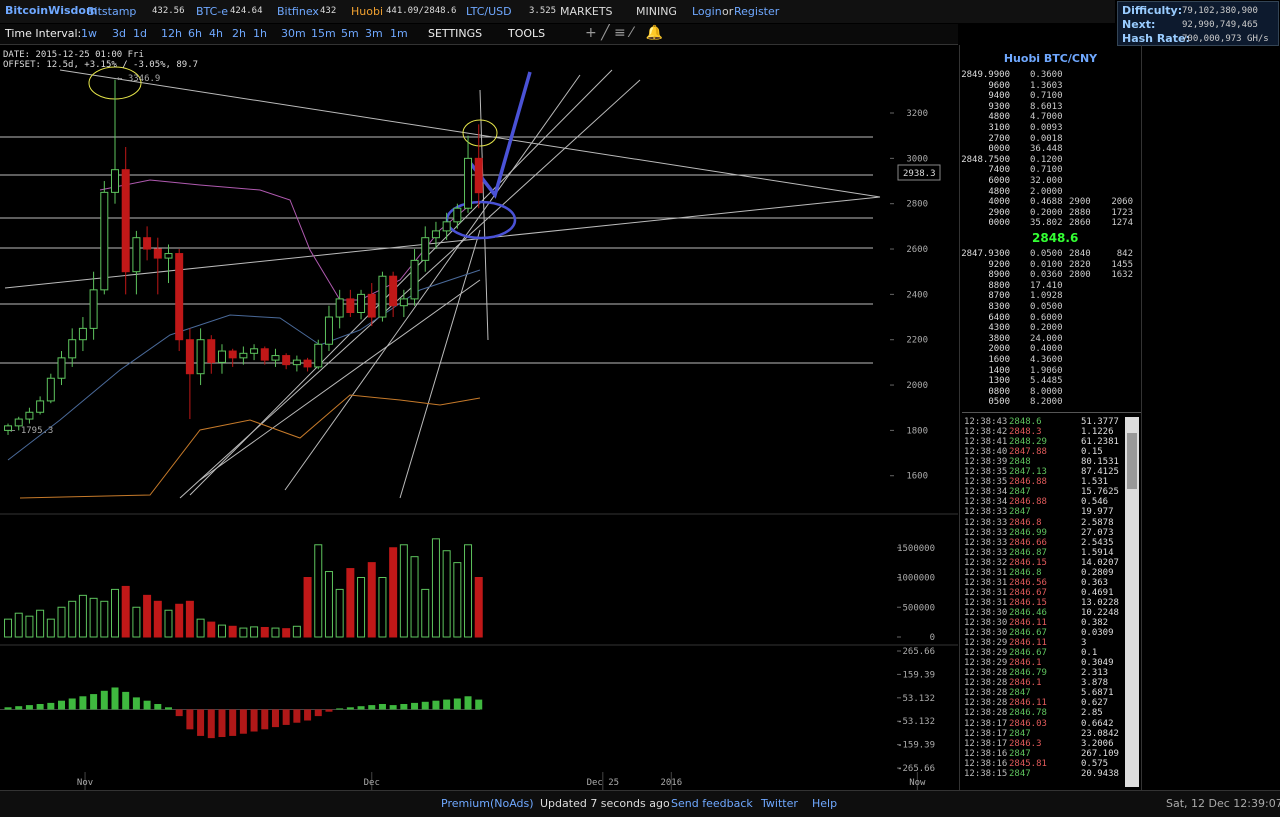 This screenshot has height=817, width=1280. What do you see at coordinates (757, 11) in the screenshot?
I see `register: Register` at bounding box center [757, 11].